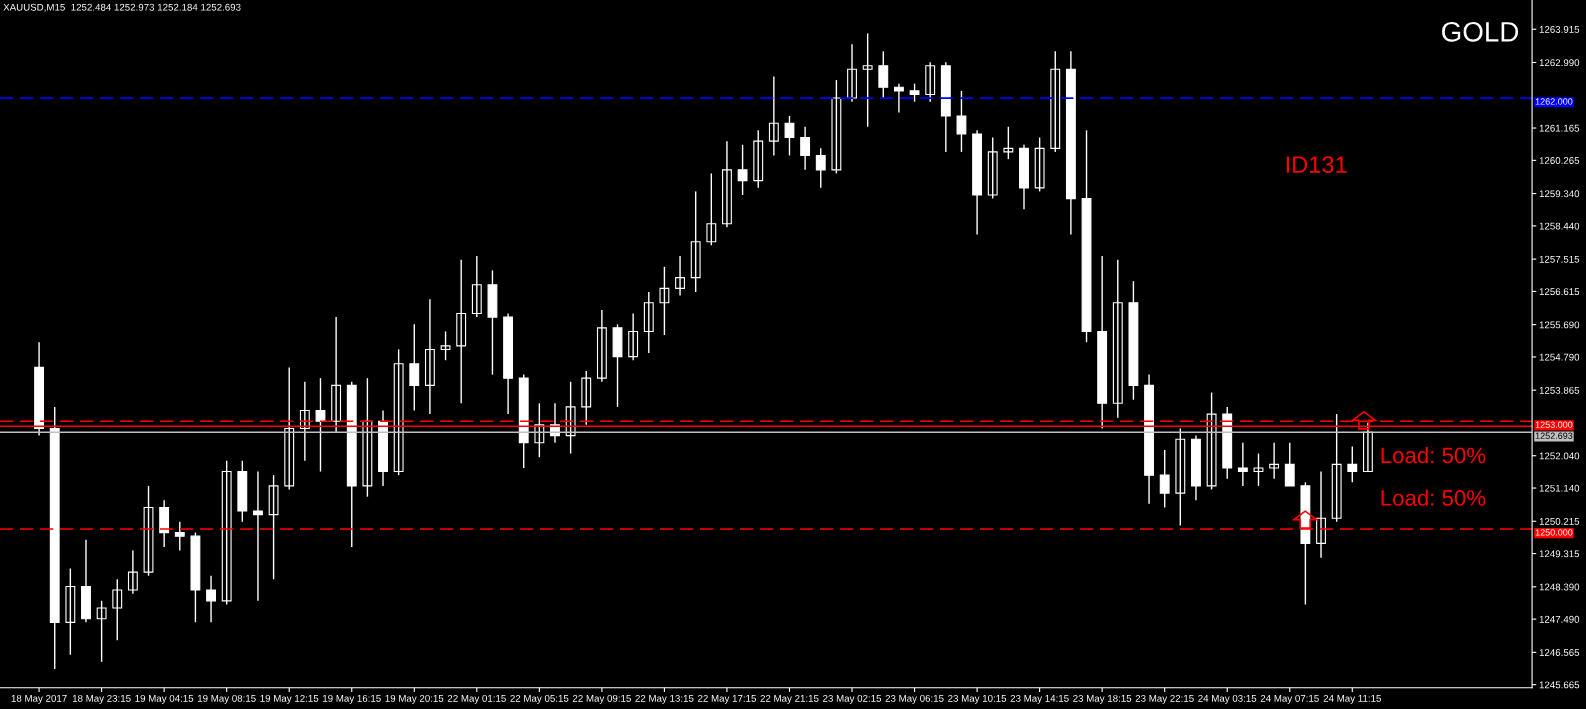 The image size is (1586, 709). Describe the element at coordinates (1102, 699) in the screenshot. I see `x-tick-label: 23 May 18:15` at that location.